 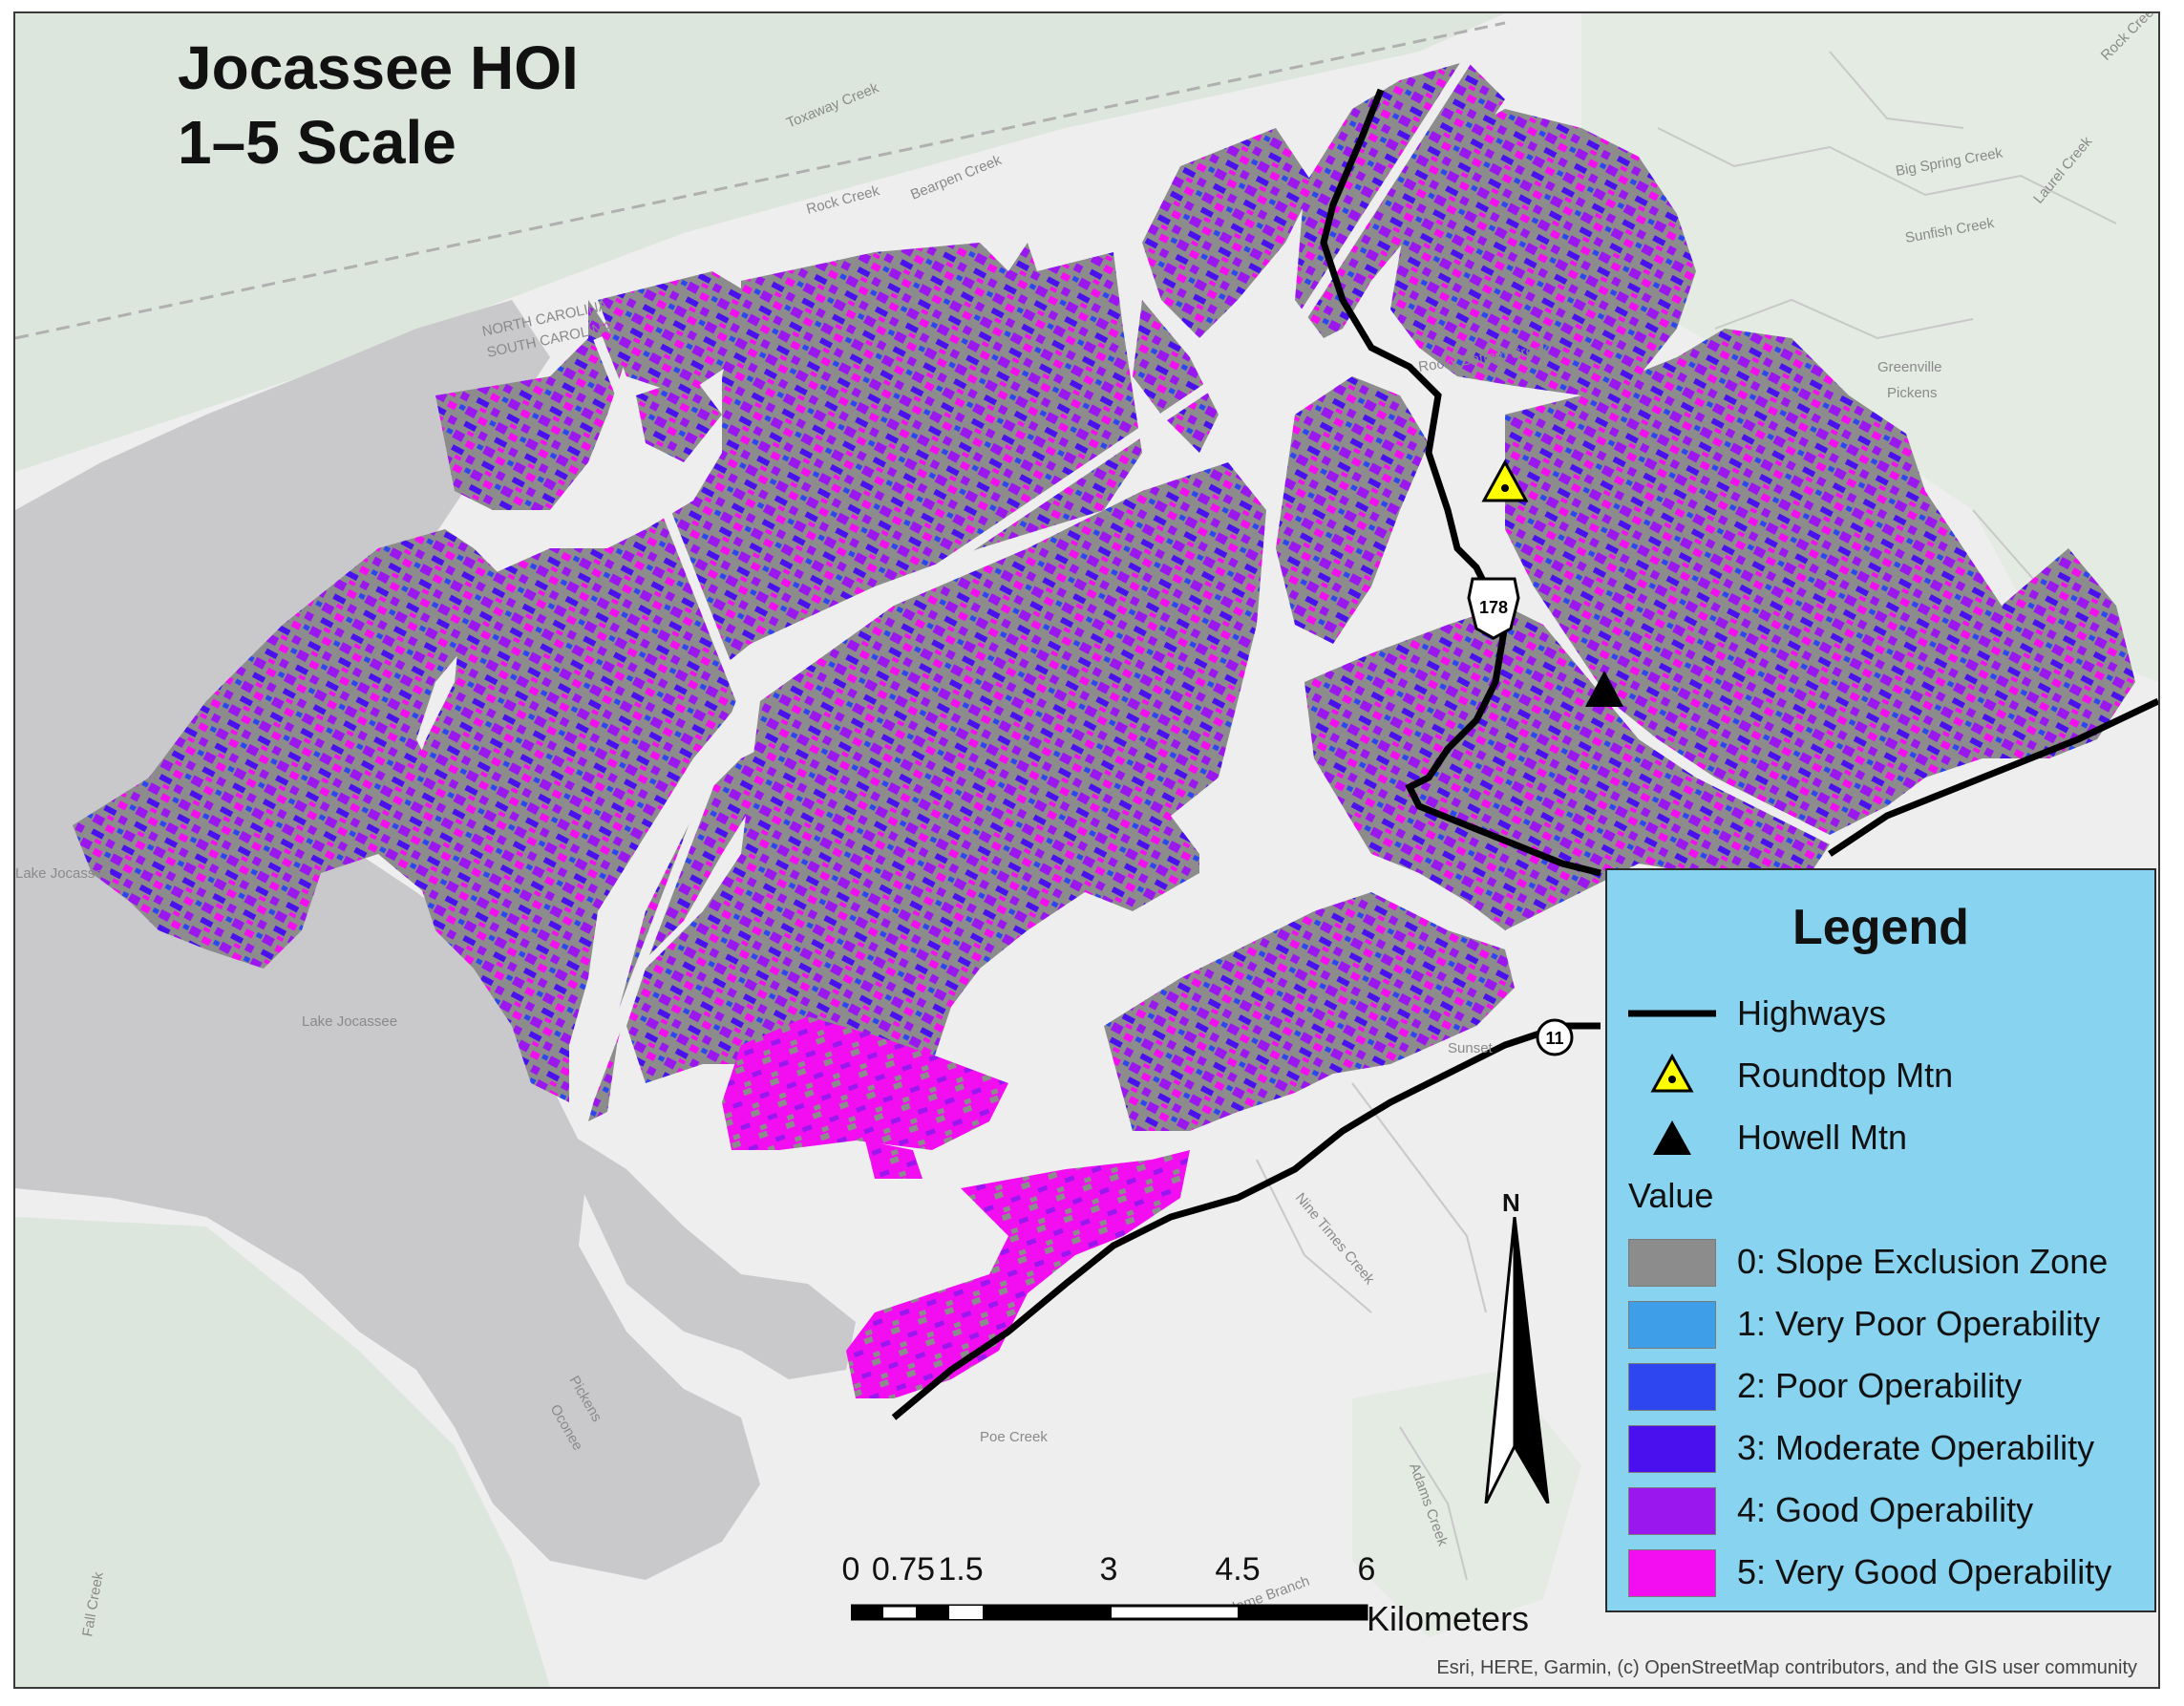 What do you see at coordinates (1400, 199) in the screenshot?
I see `tract-ridge-north` at bounding box center [1400, 199].